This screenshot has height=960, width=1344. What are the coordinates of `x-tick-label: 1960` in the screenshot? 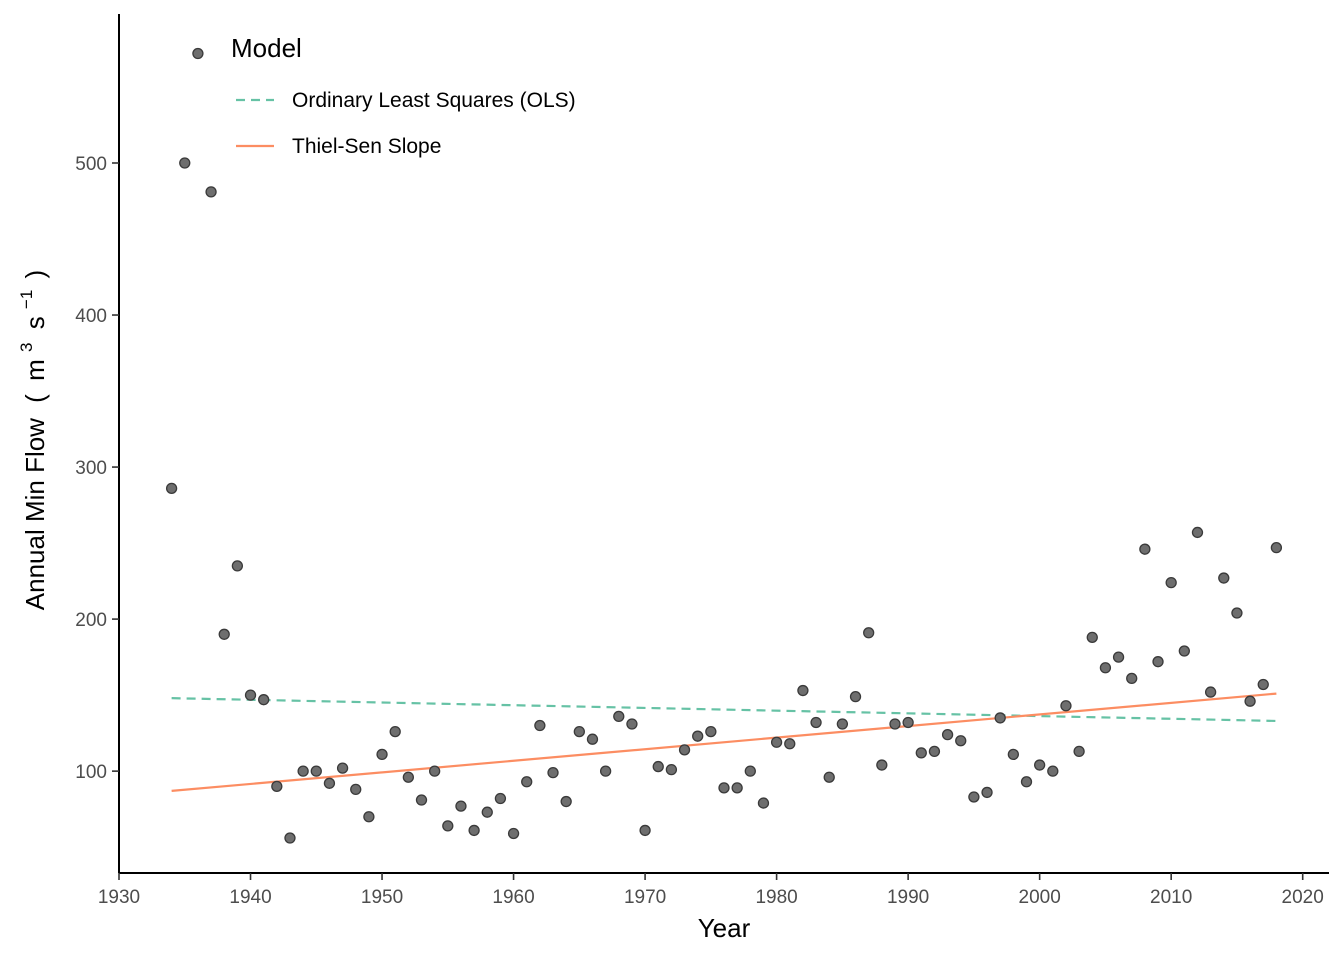 It's located at (513, 897).